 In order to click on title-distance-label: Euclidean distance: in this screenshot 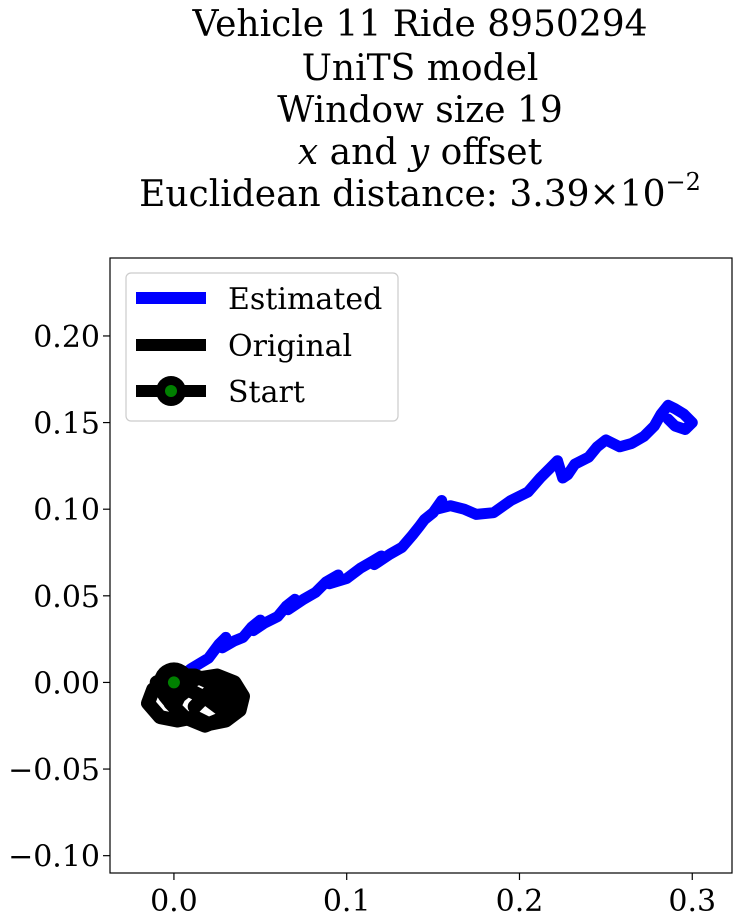, I will do `click(324, 194)`.